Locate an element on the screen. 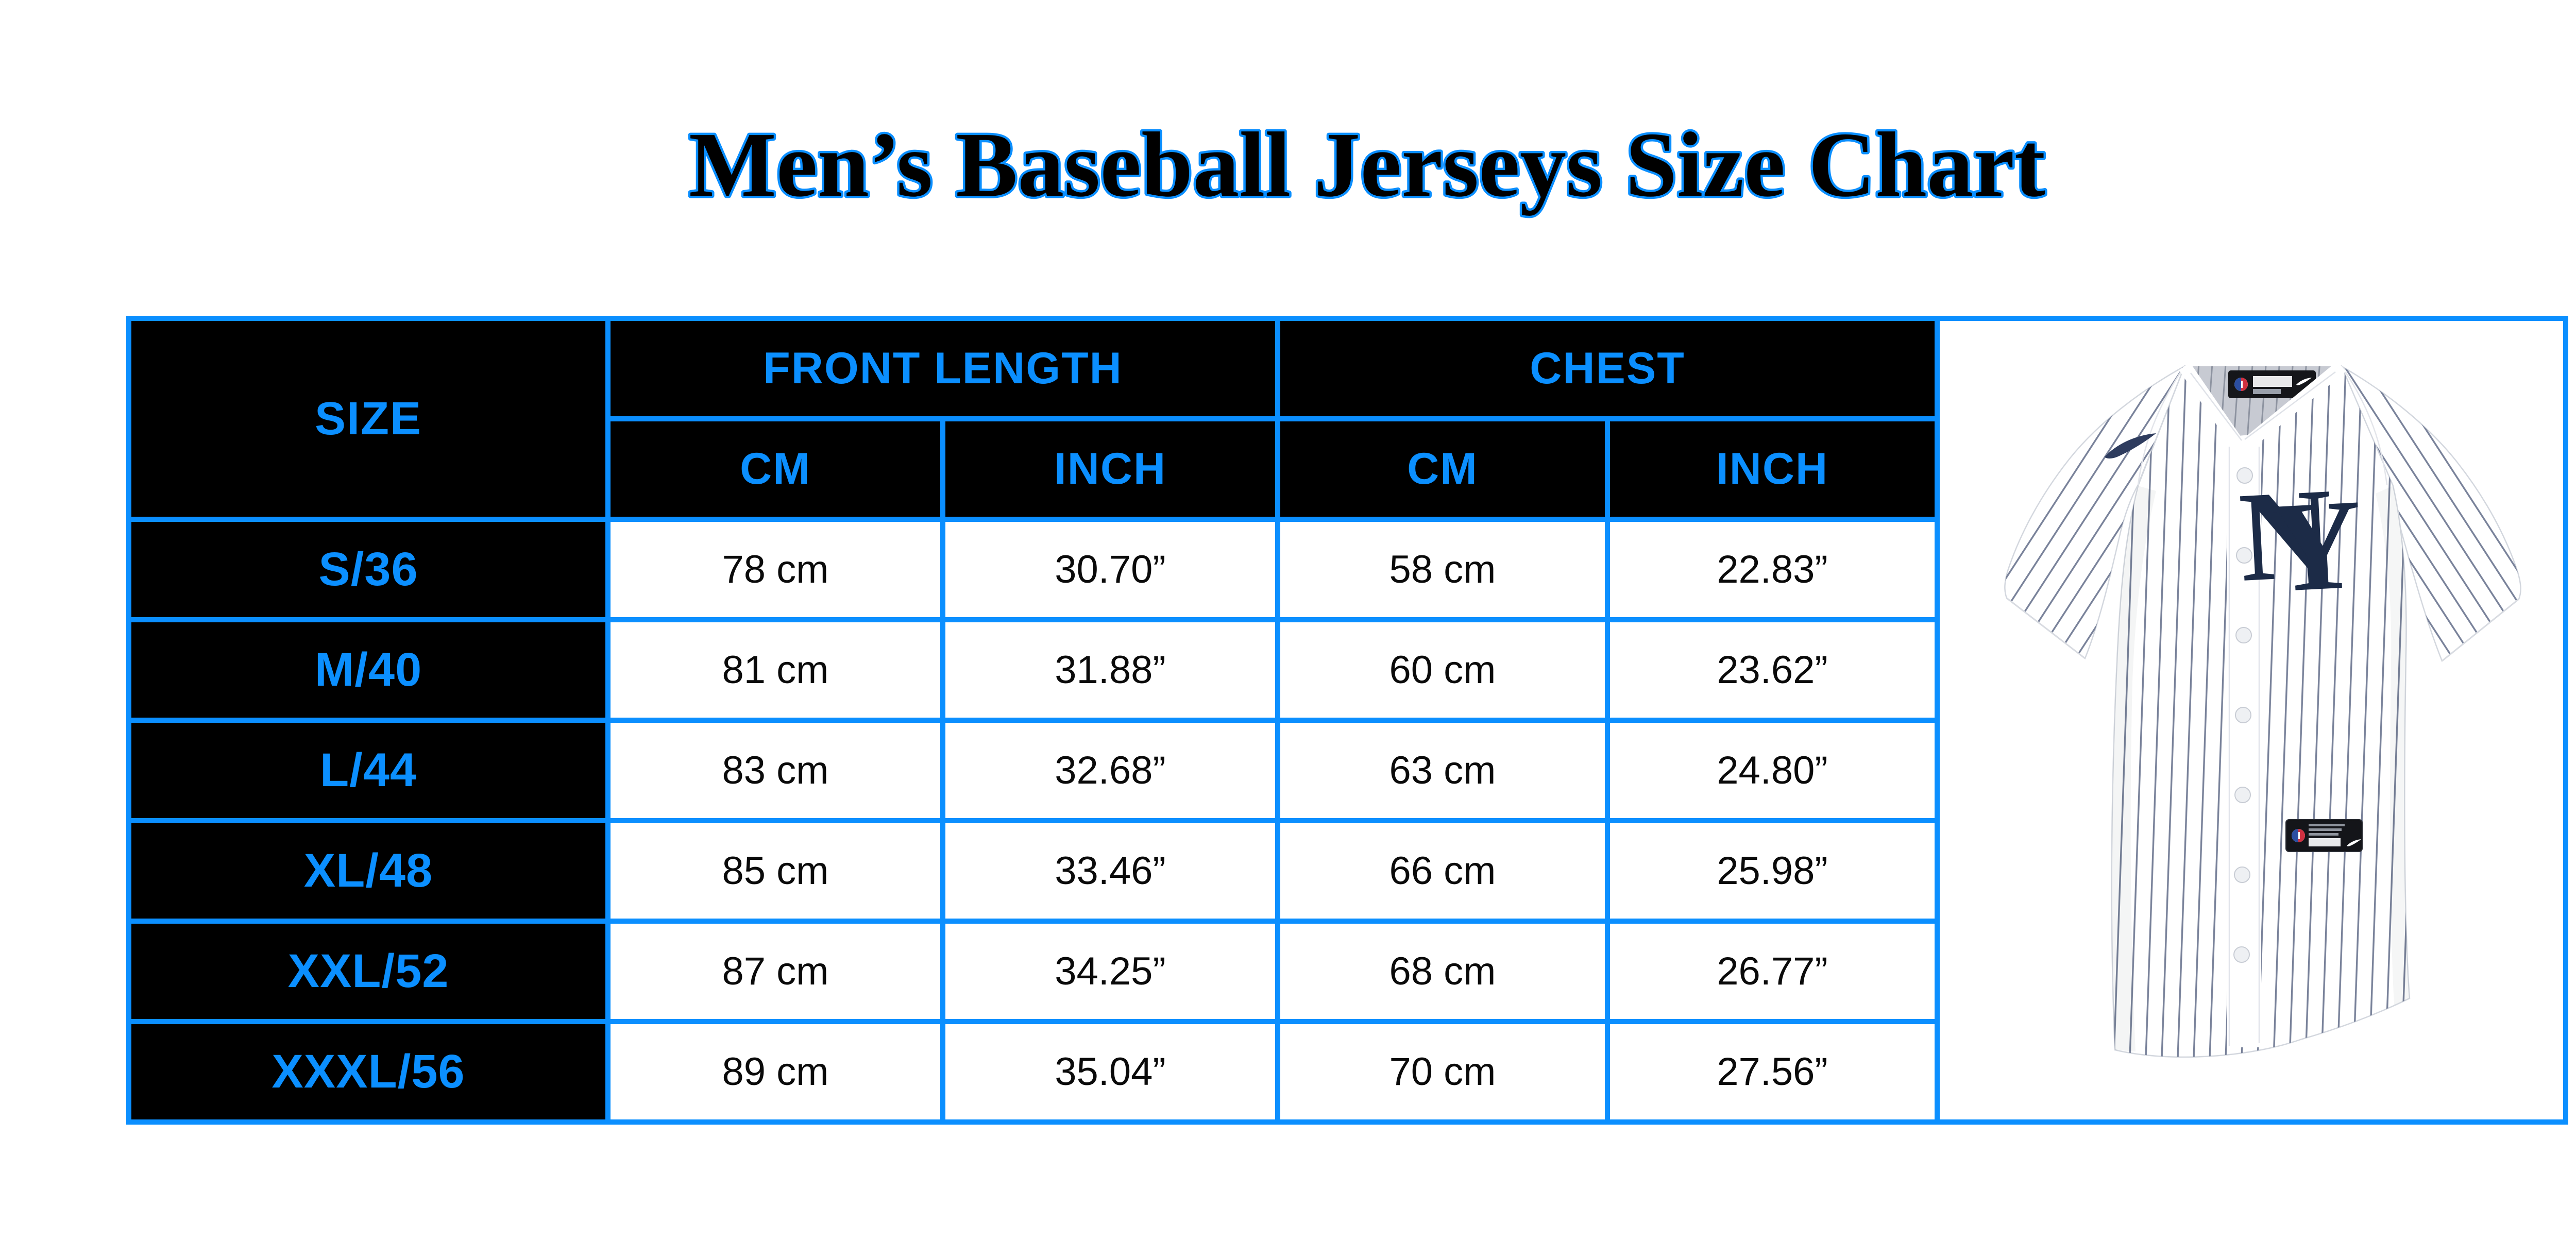 This screenshot has height=1257, width=2576. row-4-front-inch: 34.25” is located at coordinates (1110, 972).